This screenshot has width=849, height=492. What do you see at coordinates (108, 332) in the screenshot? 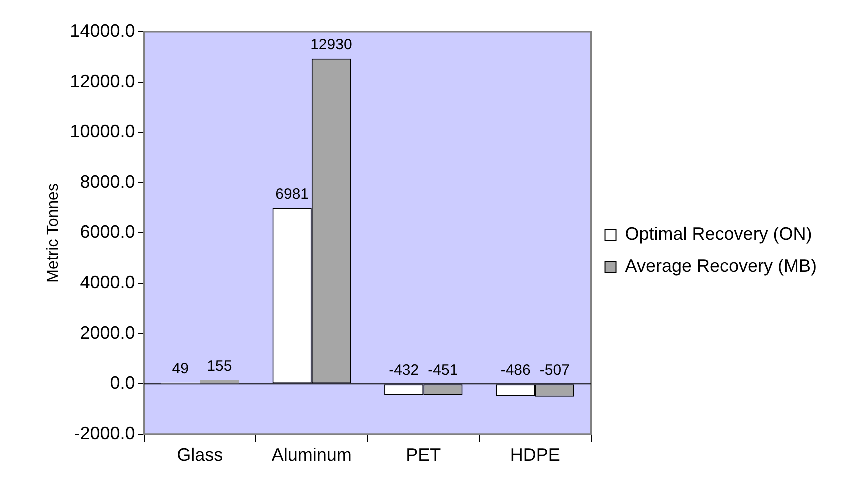
I see `y-tick-label: 2000.0` at bounding box center [108, 332].